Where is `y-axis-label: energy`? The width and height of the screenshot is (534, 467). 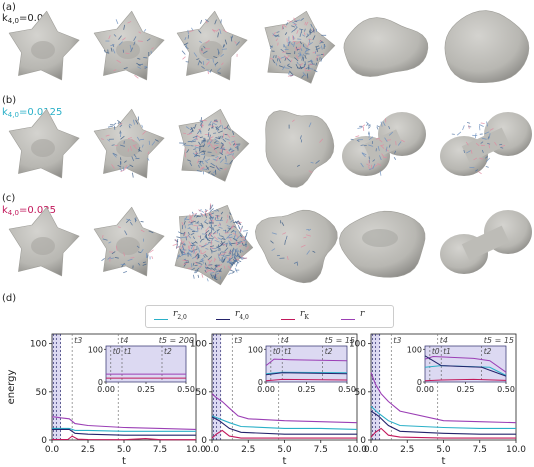
y-axis-label: energy is located at coordinates (11, 386).